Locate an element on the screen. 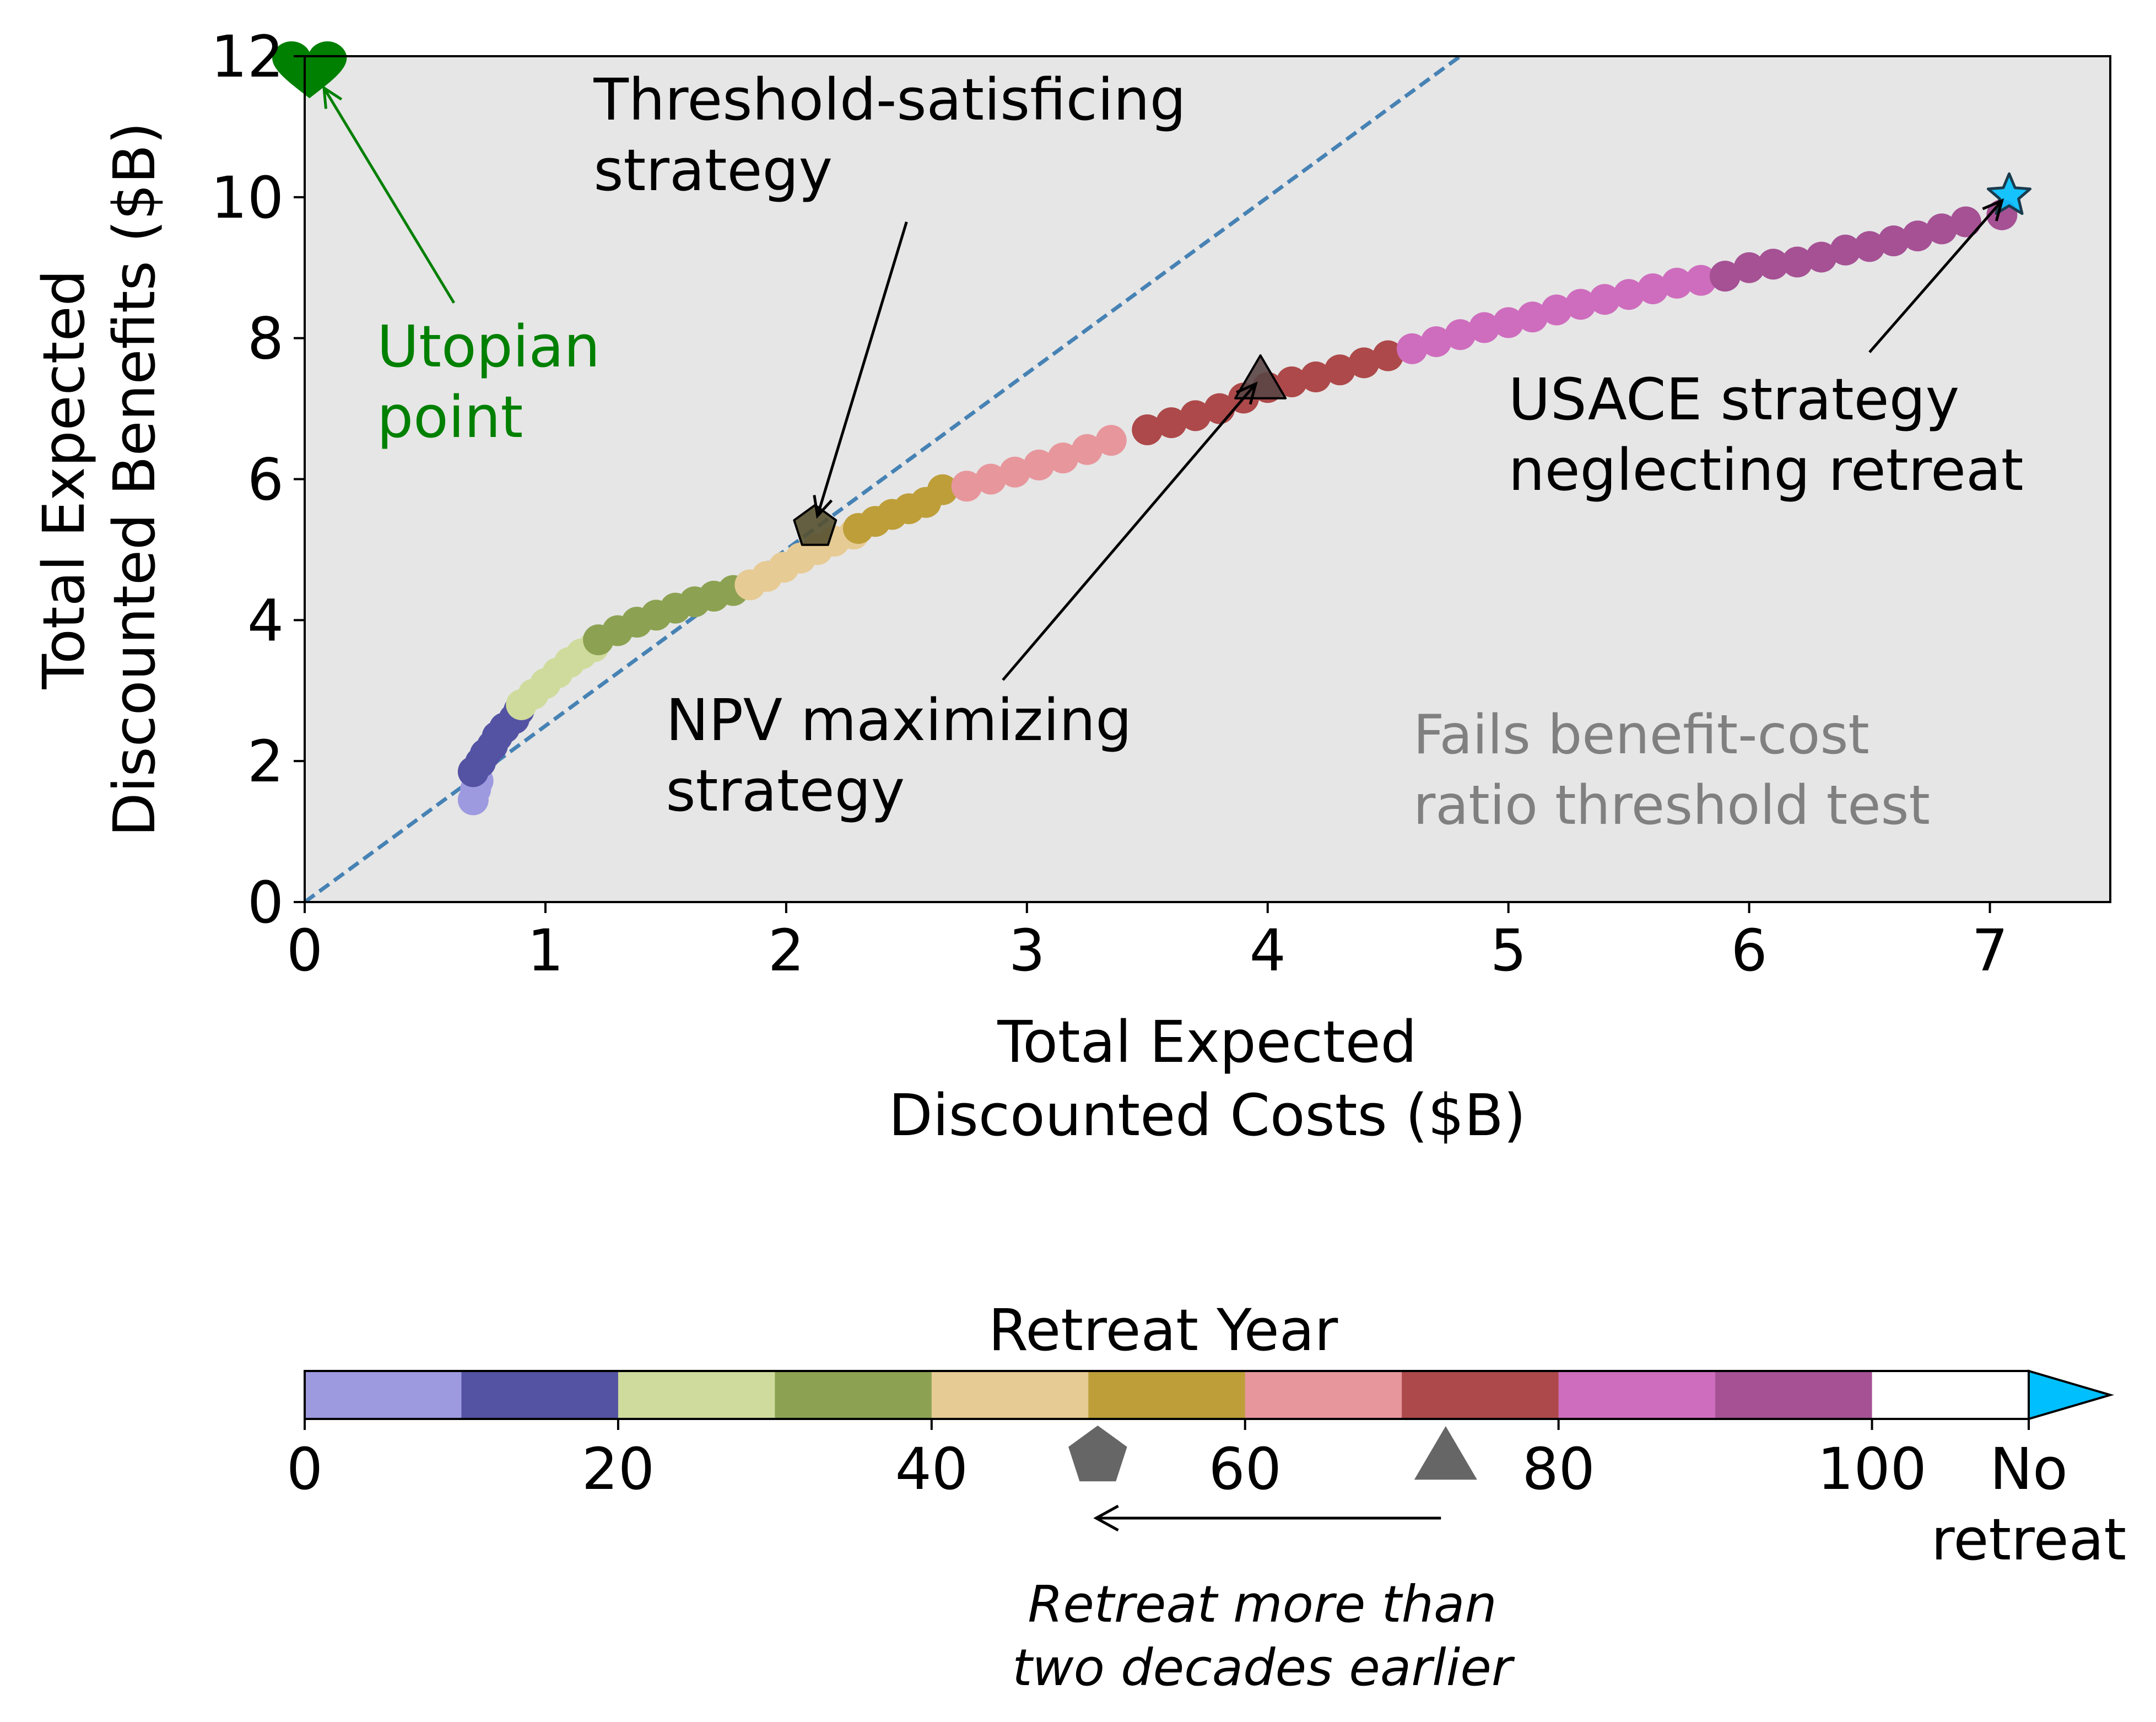 Image resolution: width=2156 pixels, height=1722 pixels. colorbar-tick-label: 0 is located at coordinates (305, 1469).